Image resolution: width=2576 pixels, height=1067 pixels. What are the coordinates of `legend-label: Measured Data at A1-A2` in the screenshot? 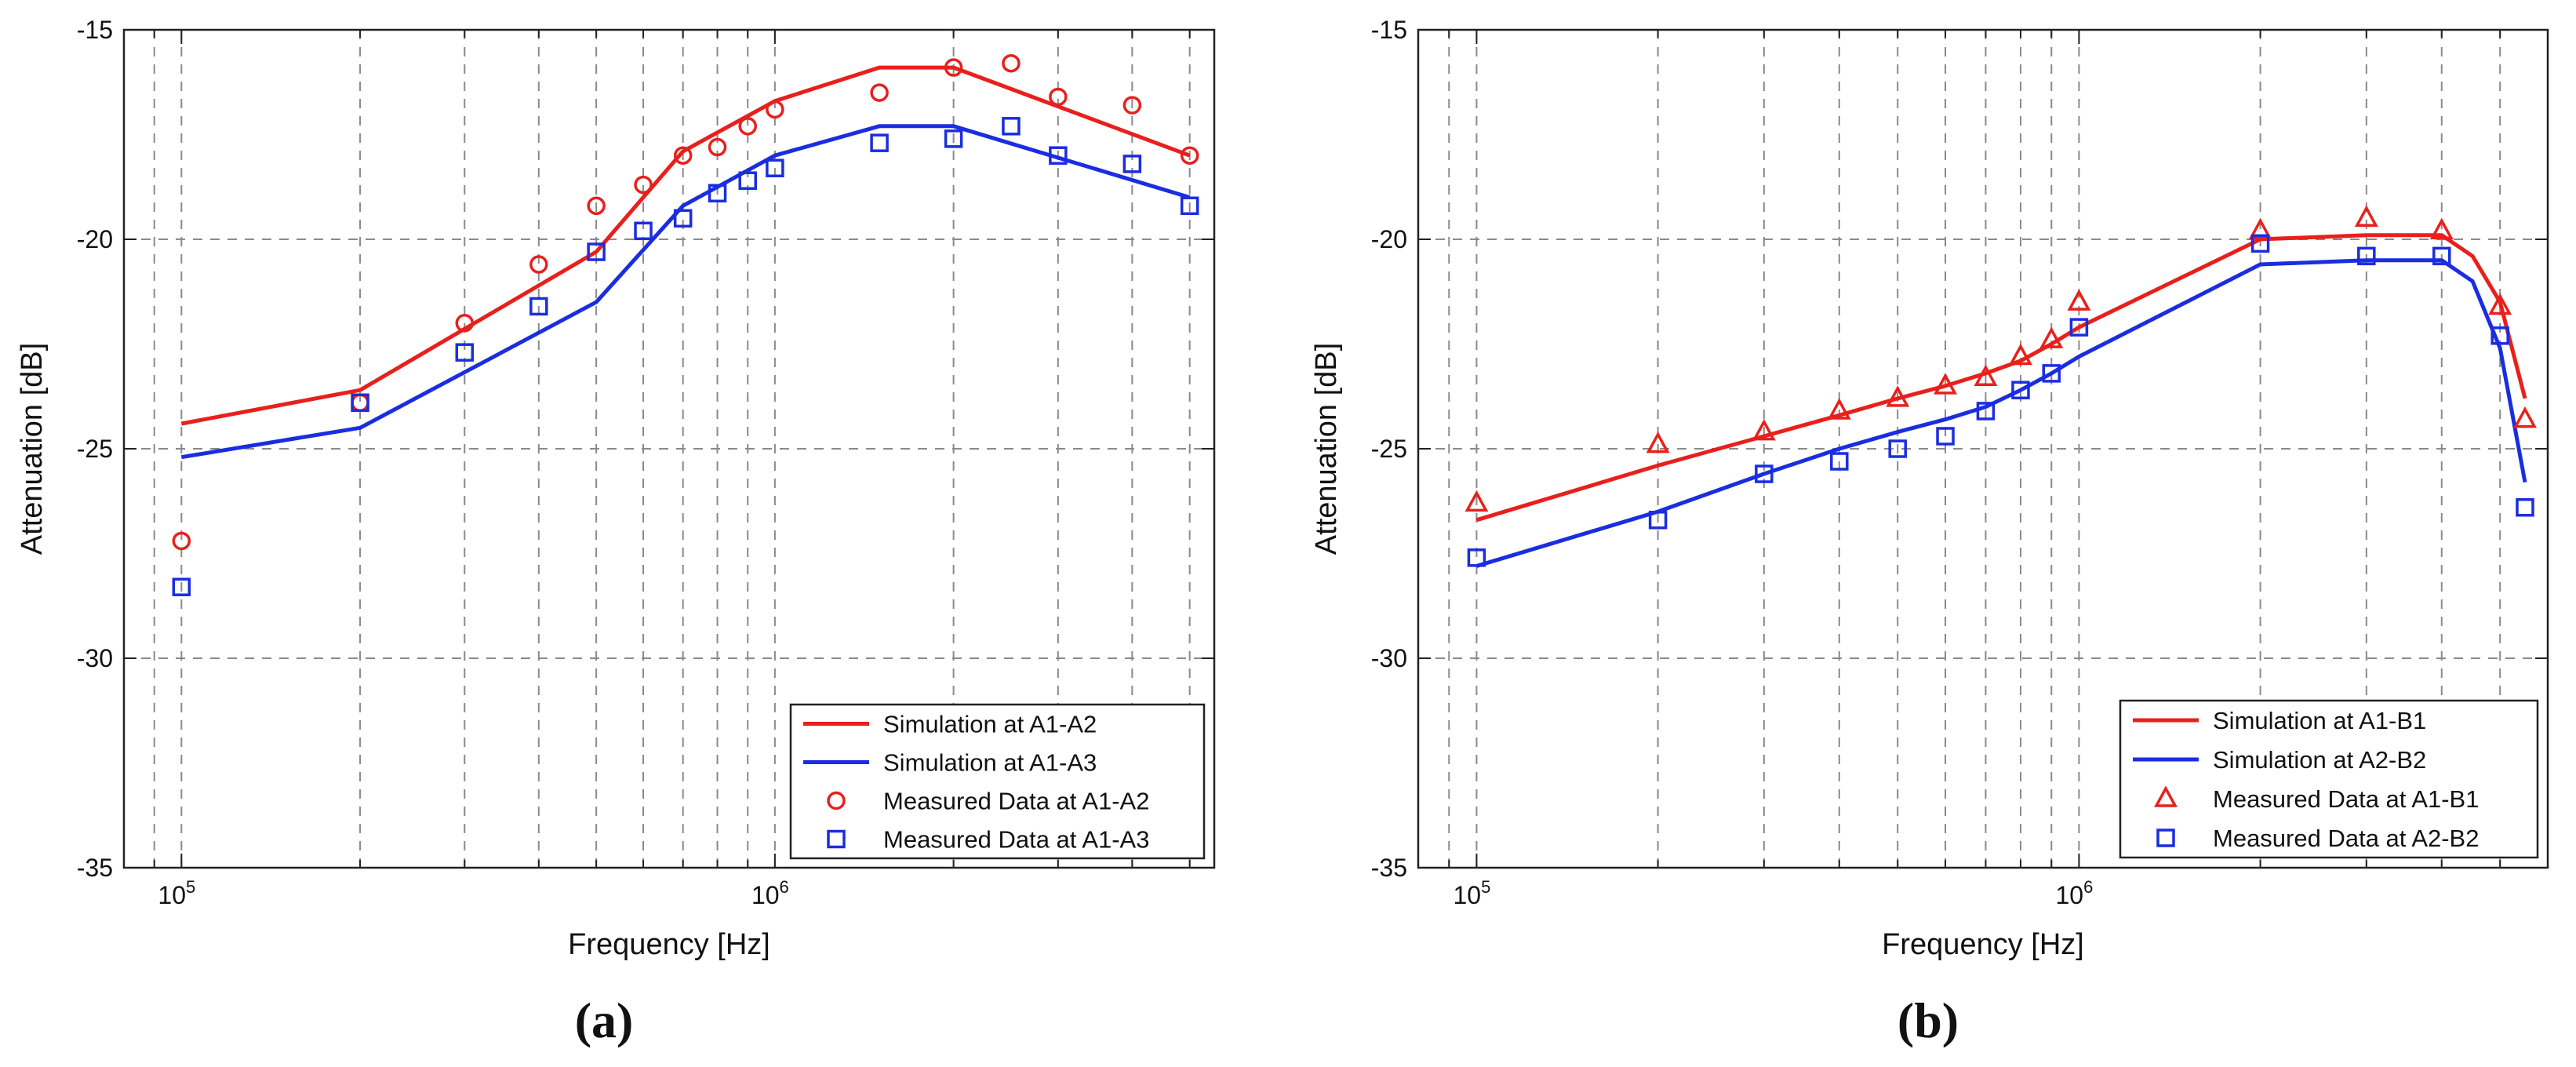 It's located at (1016, 801).